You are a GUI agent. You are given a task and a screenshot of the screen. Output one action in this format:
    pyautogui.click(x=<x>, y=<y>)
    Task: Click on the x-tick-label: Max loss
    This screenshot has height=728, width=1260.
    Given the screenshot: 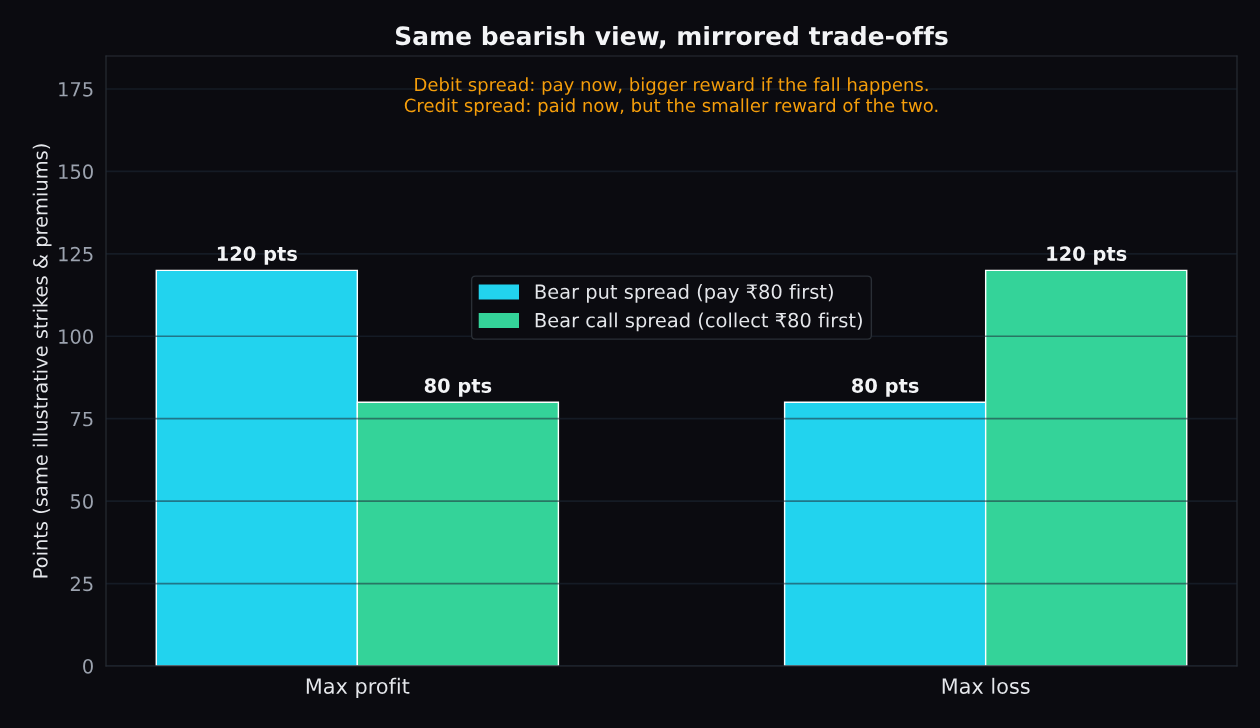 What is the action you would take?
    pyautogui.click(x=986, y=685)
    